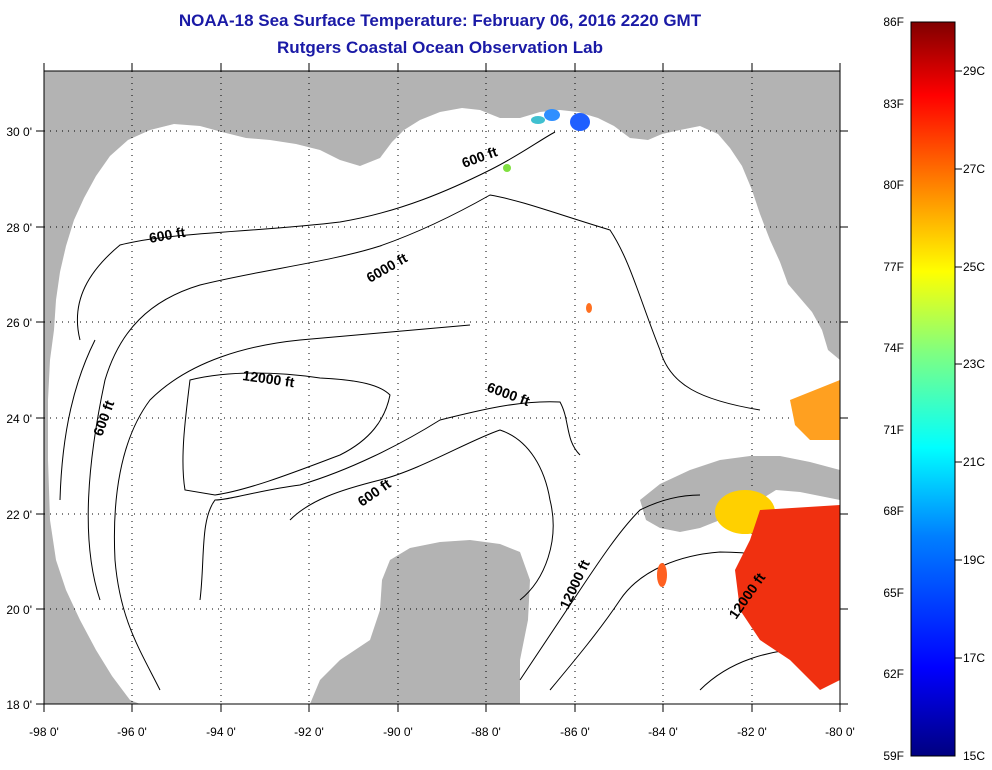  I want to click on contour-label: 12000 ft, so click(269, 378).